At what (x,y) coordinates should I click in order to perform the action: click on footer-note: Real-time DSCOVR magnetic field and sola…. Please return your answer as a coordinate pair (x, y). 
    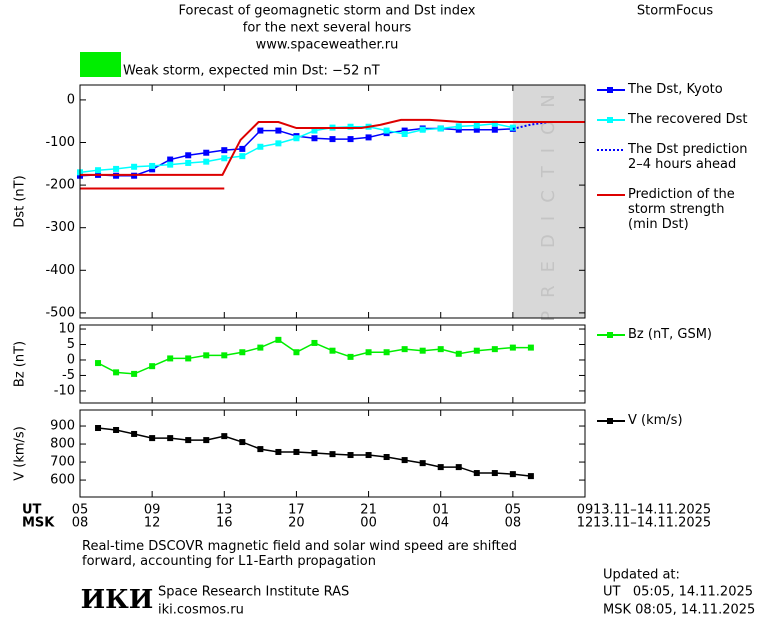
    Looking at the image, I should click on (300, 554).